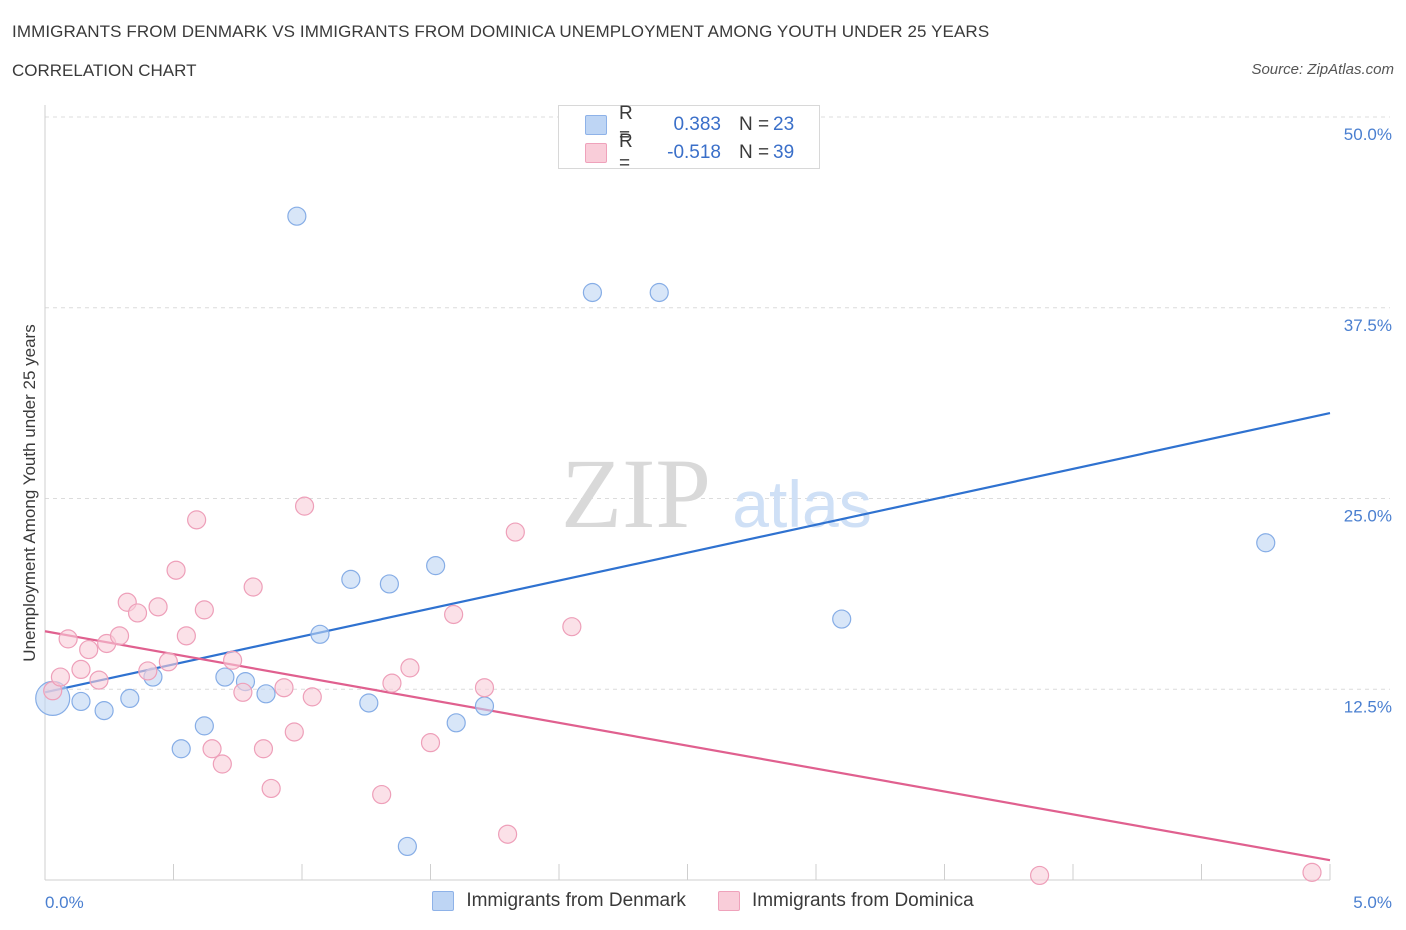  What do you see at coordinates (1322, 69) in the screenshot?
I see `source-note: Source: ZipAtlas.com` at bounding box center [1322, 69].